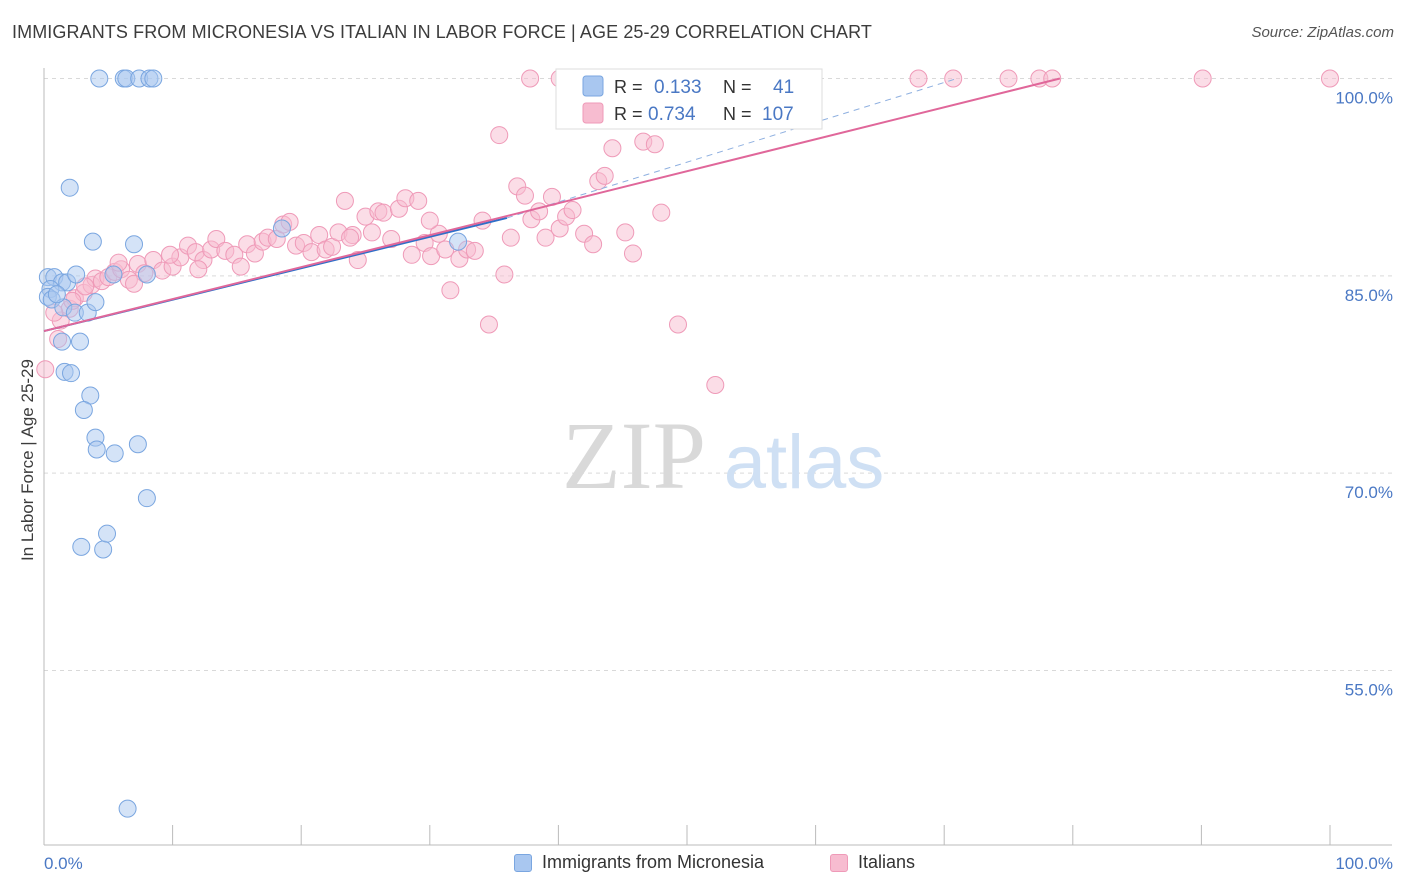  Describe the element at coordinates (1364, 863) in the screenshot. I see `x-tick-label-1: 100.0%` at that location.